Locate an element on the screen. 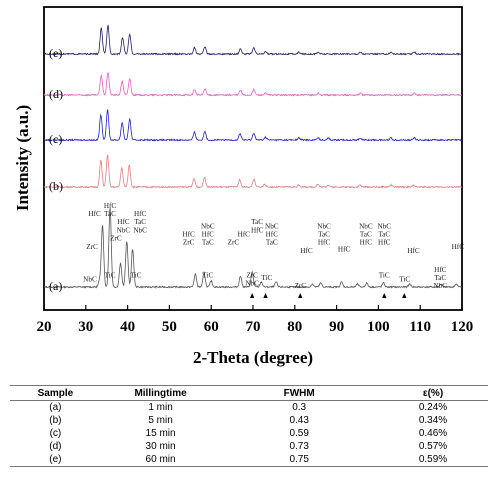 Image resolution: width=494 pixels, height=503 pixels. series-line-d is located at coordinates (253, 84).